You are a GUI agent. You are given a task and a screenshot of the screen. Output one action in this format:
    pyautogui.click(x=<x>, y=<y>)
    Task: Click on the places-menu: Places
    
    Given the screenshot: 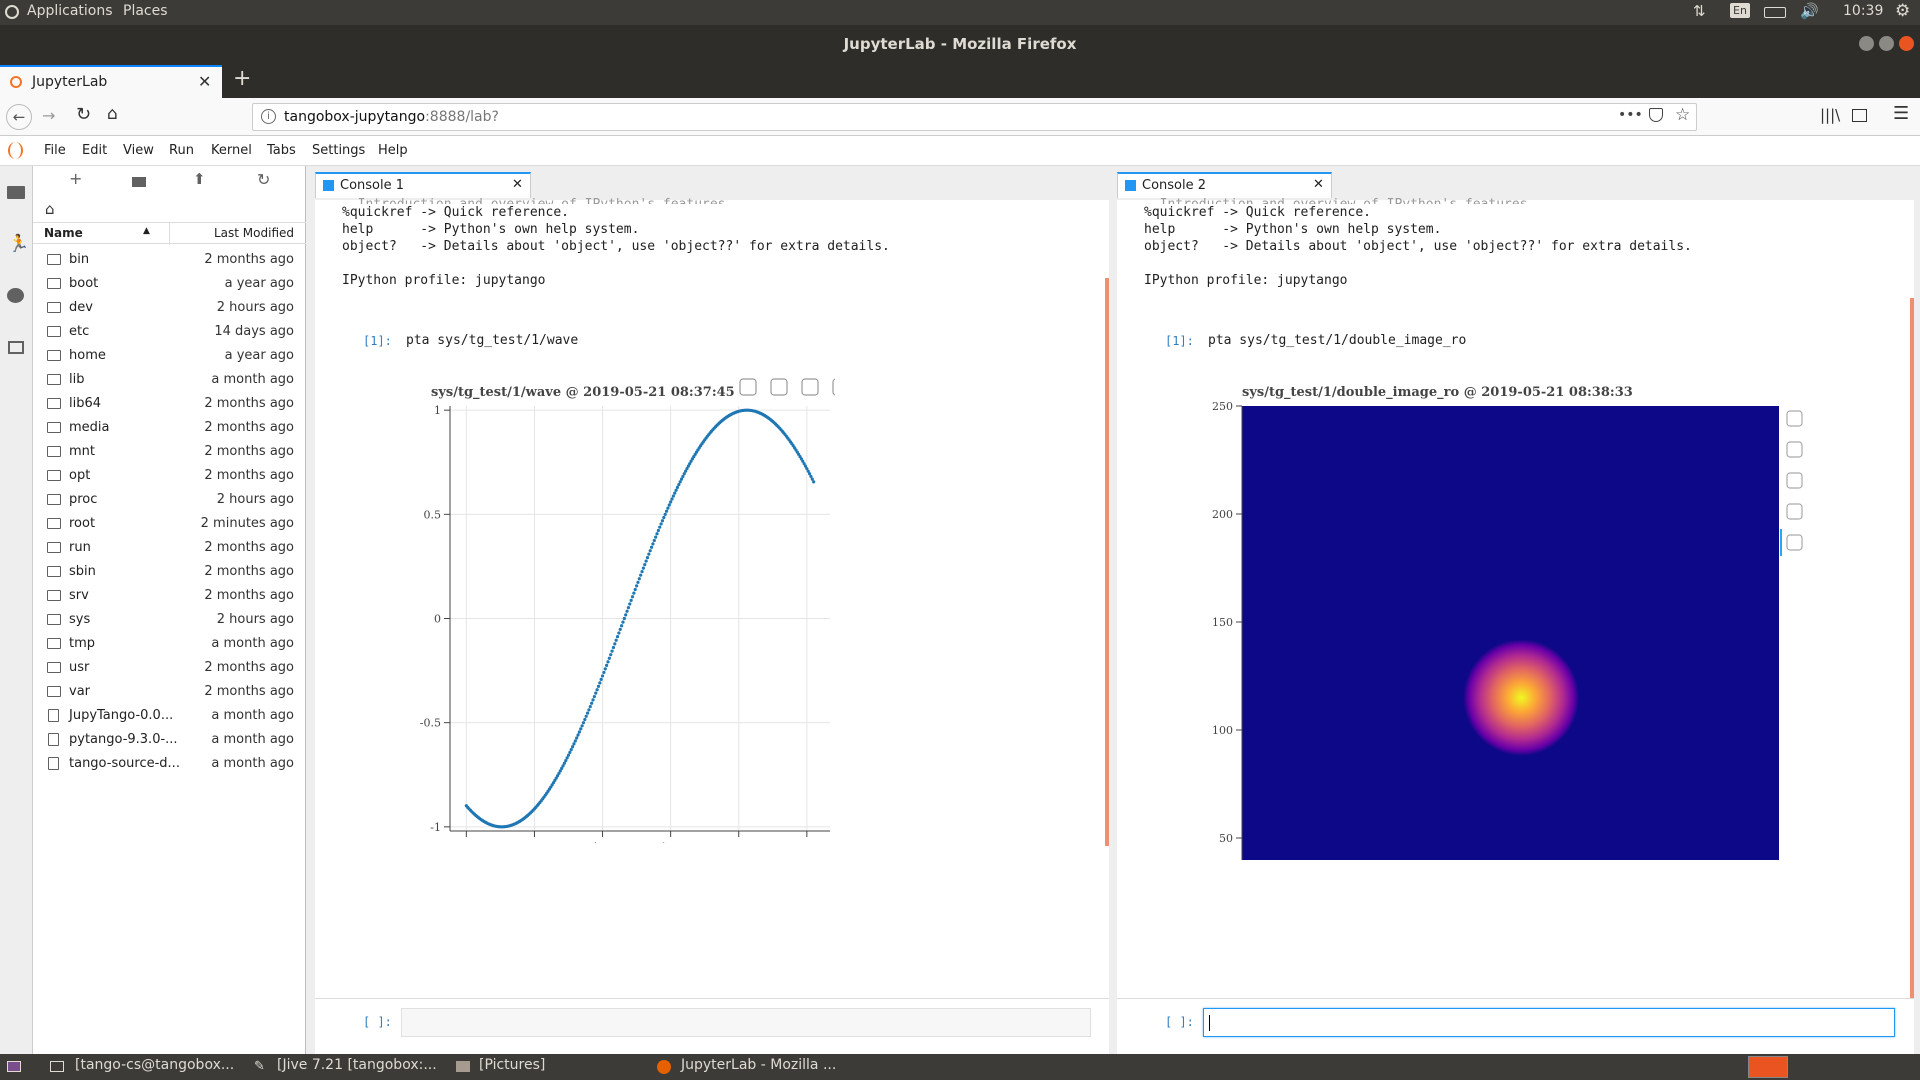 What is the action you would take?
    pyautogui.click(x=145, y=11)
    